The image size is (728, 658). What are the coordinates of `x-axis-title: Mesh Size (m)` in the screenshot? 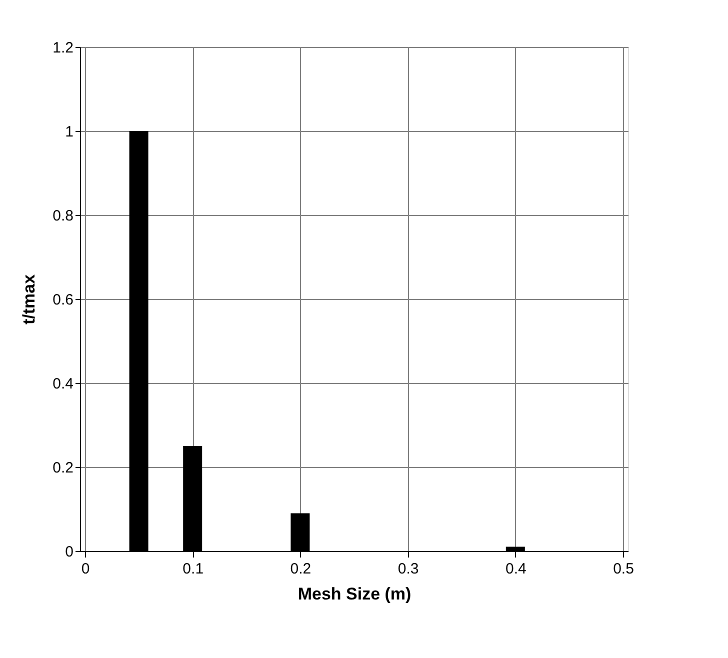 It's located at (355, 594).